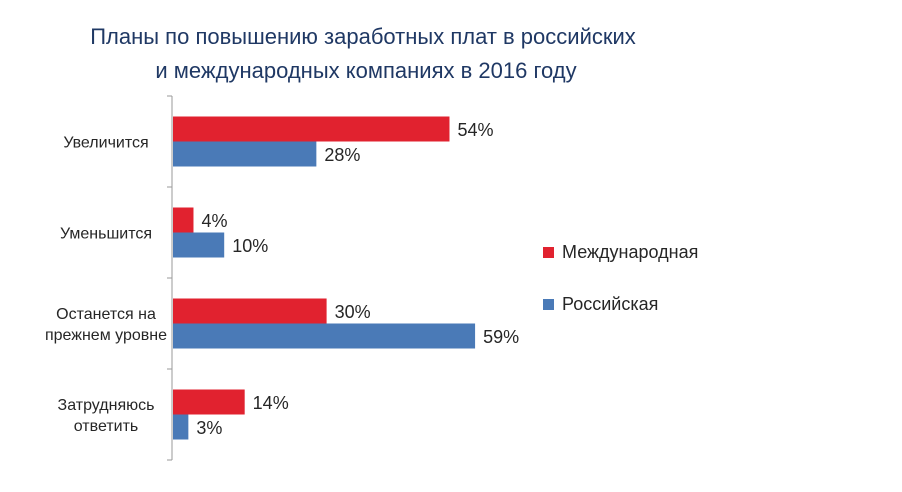 The height and width of the screenshot is (492, 902). I want to click on data-label: 54%, so click(475, 130).